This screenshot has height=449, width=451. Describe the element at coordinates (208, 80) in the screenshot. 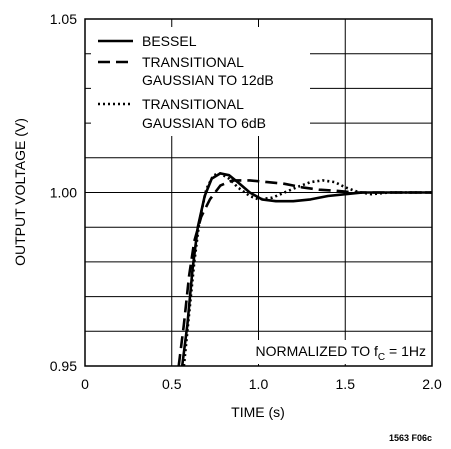

I see `legend-label-gaussian-12db-line2: GAUSSIAN TO 12dB` at that location.